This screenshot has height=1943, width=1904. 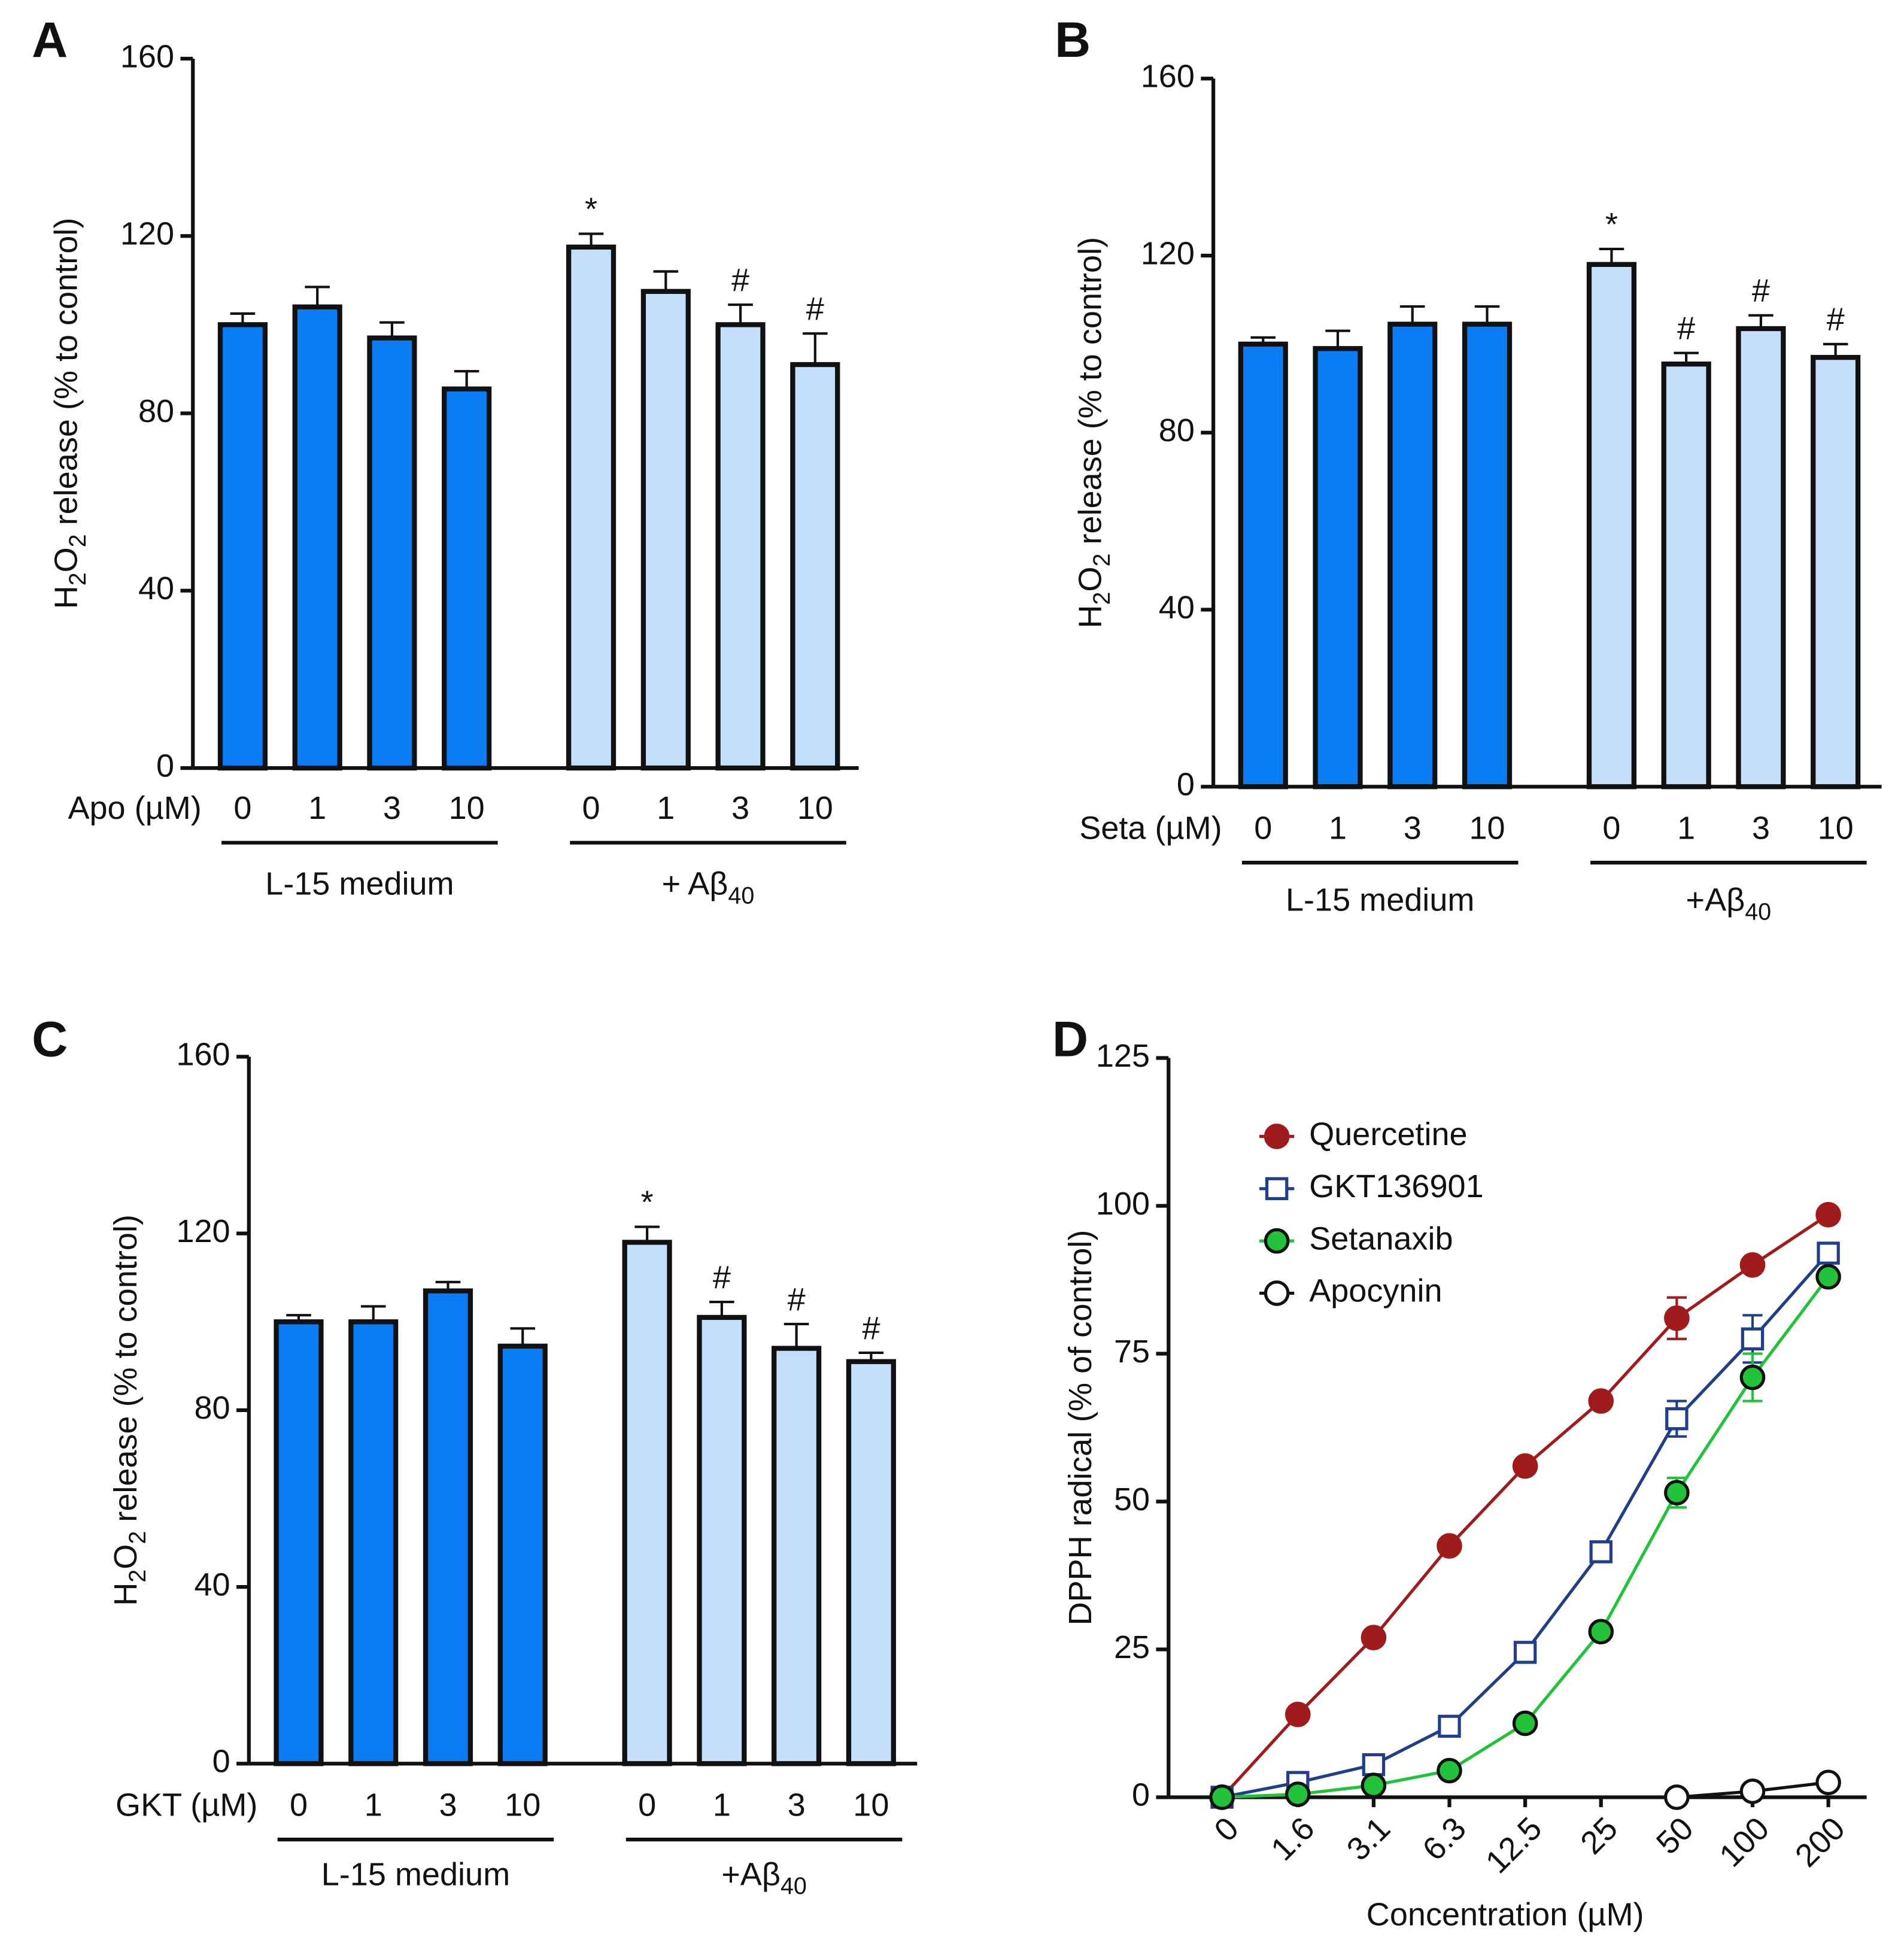 What do you see at coordinates (1073, 40) in the screenshot?
I see `panel-letter: B` at bounding box center [1073, 40].